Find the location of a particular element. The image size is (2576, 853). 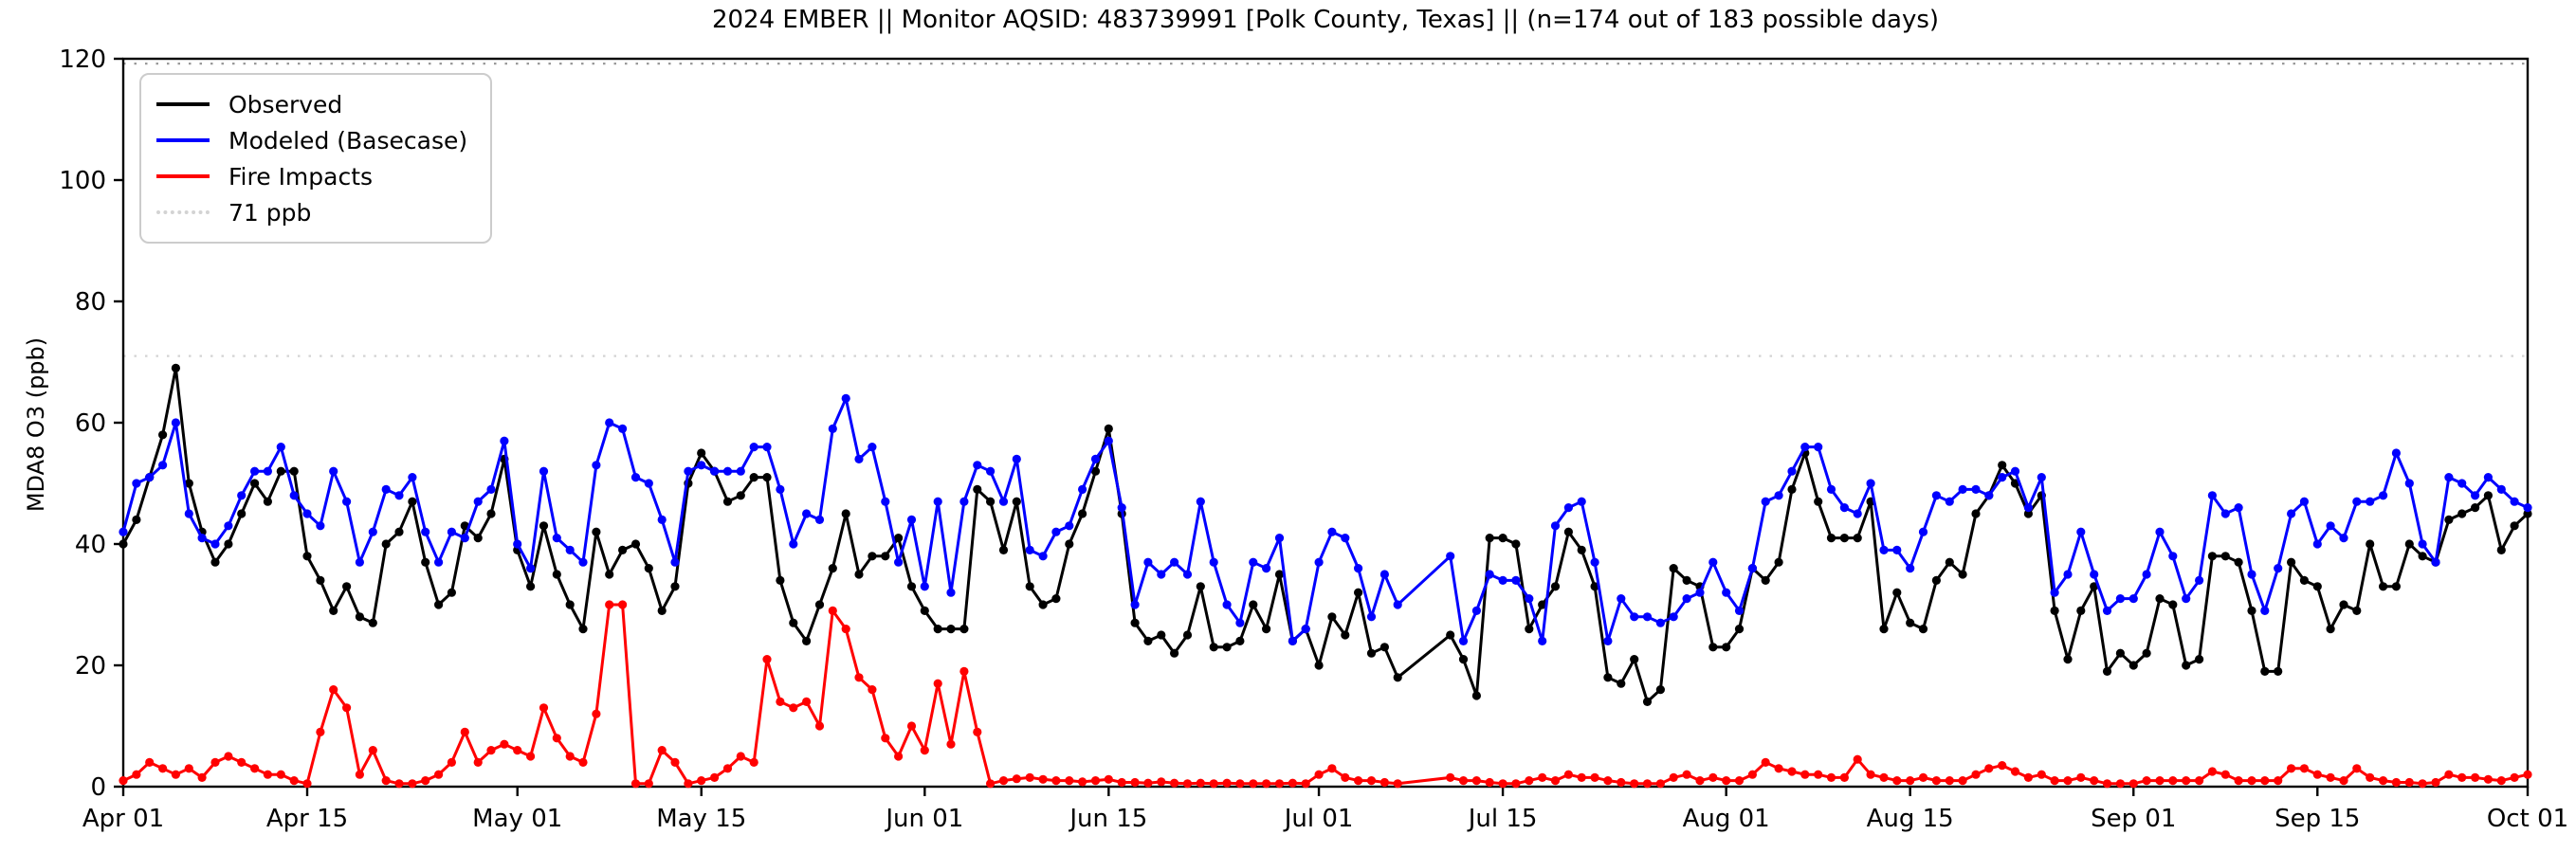

y-tick-label: 80 is located at coordinates (90, 302).